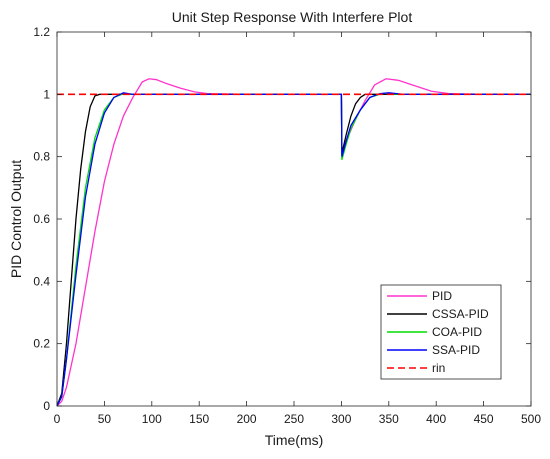 The height and width of the screenshot is (459, 550). What do you see at coordinates (105, 419) in the screenshot?
I see `x-tick-label: 50` at bounding box center [105, 419].